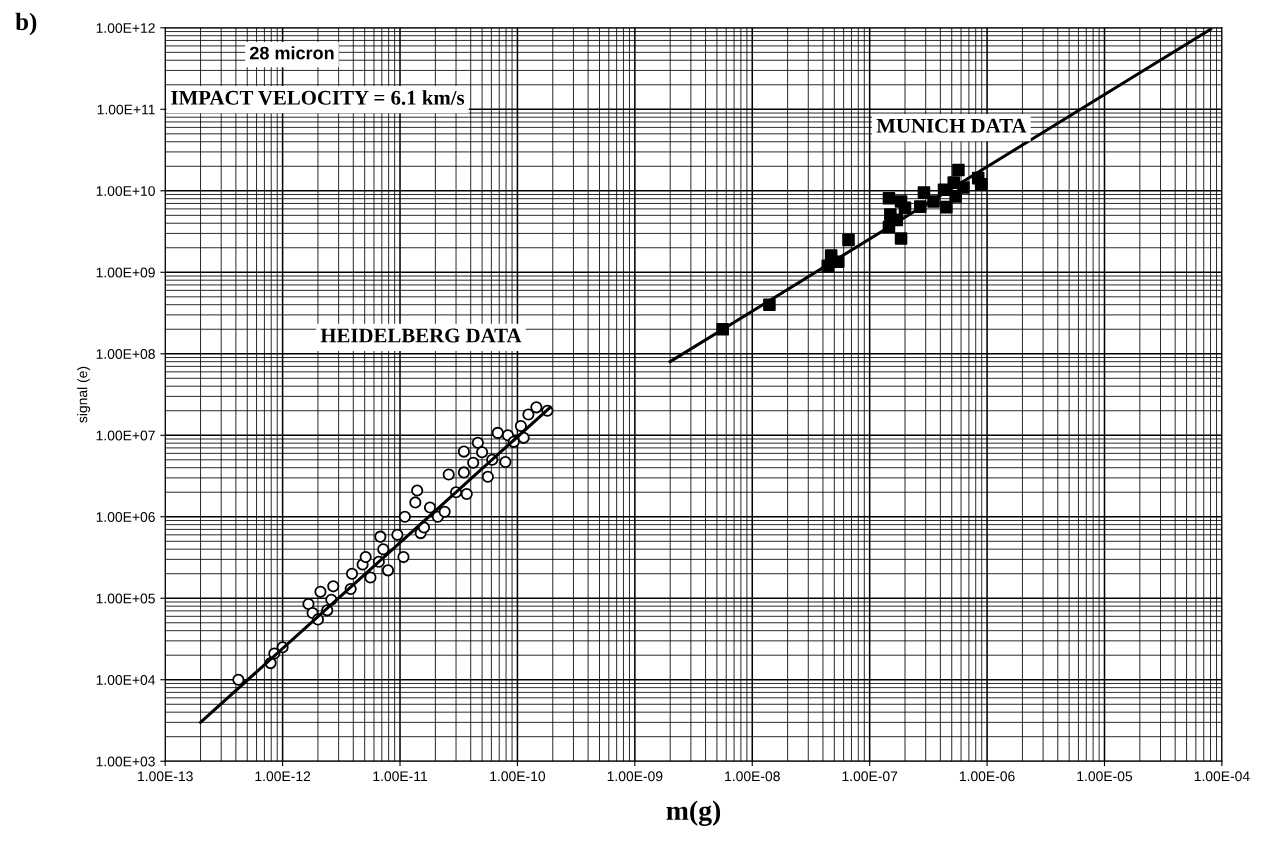 The height and width of the screenshot is (843, 1261). What do you see at coordinates (283, 776) in the screenshot?
I see `x-tick-label: 1.00E-12` at bounding box center [283, 776].